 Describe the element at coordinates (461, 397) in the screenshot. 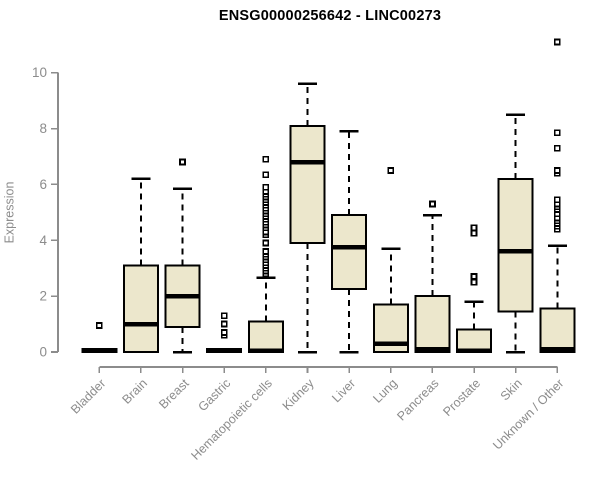

I see `x-category-label-prostate: Prostate` at that location.